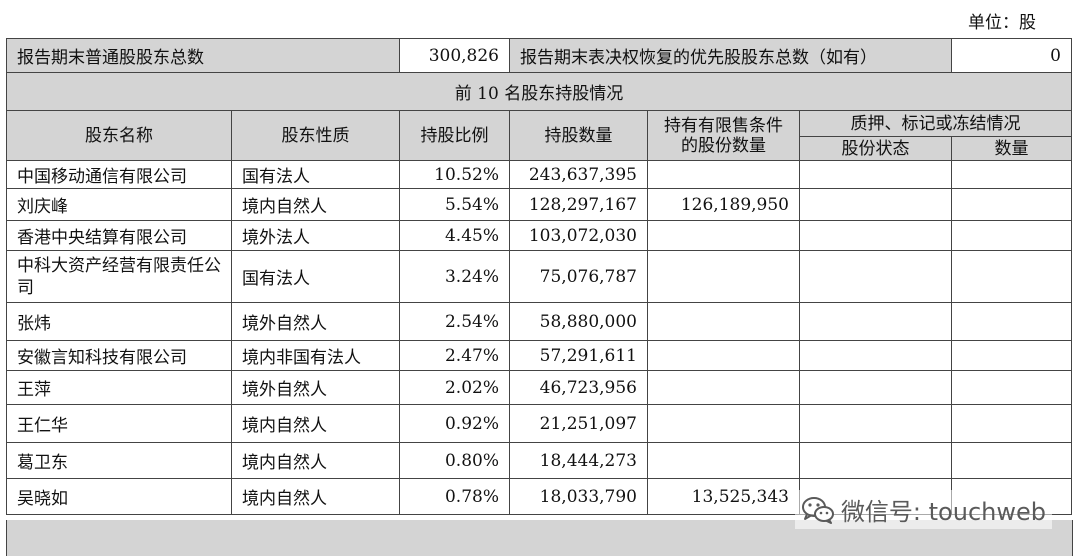  What do you see at coordinates (1011, 55) in the screenshot?
I see `preferred-holders-value: 0` at bounding box center [1011, 55].